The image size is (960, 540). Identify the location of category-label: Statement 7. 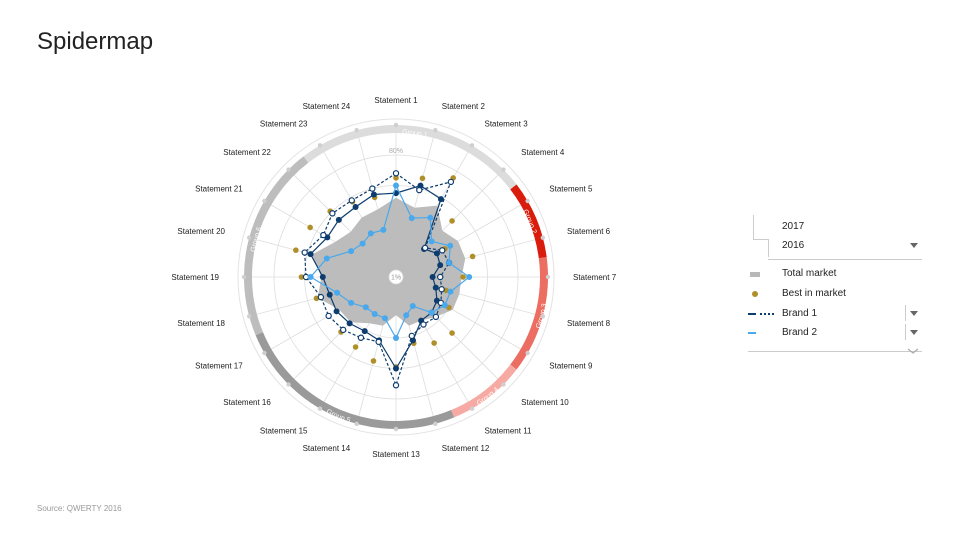
(595, 277).